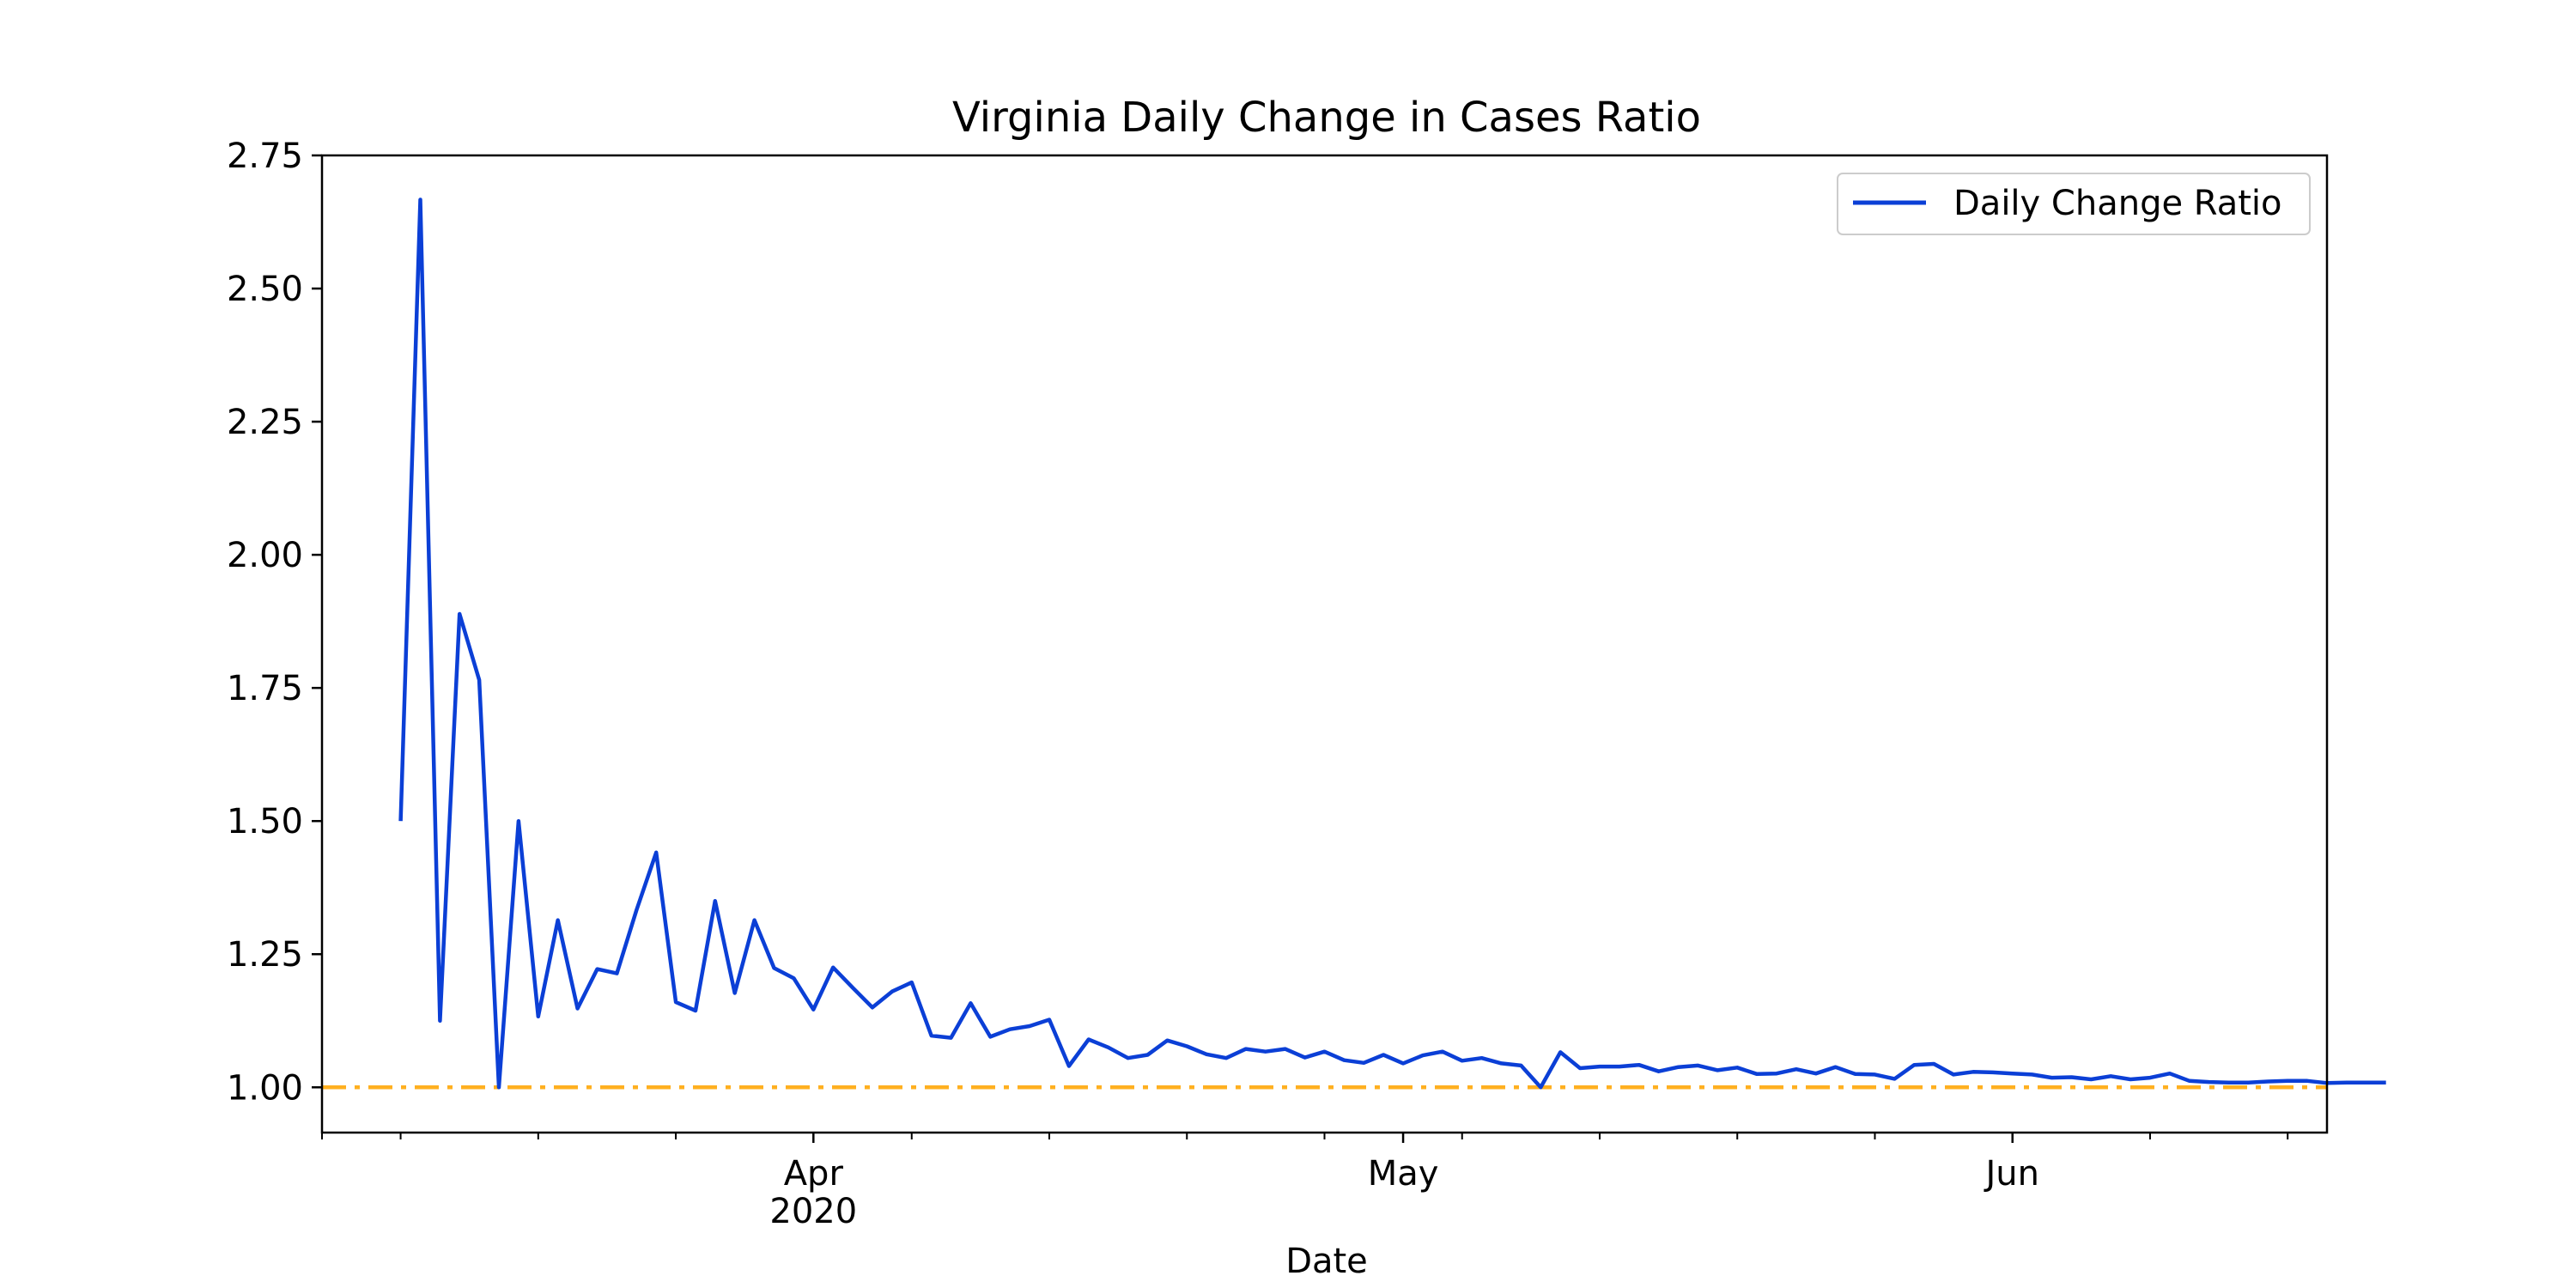 This screenshot has width=2576, height=1288. What do you see at coordinates (265, 555) in the screenshot?
I see `y-tick-label: 2.00` at bounding box center [265, 555].